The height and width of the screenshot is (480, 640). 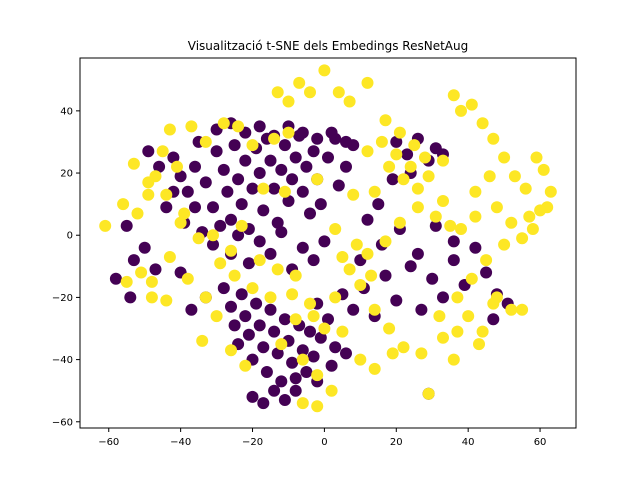 I want to click on y-tick-label: 0, so click(x=70, y=236).